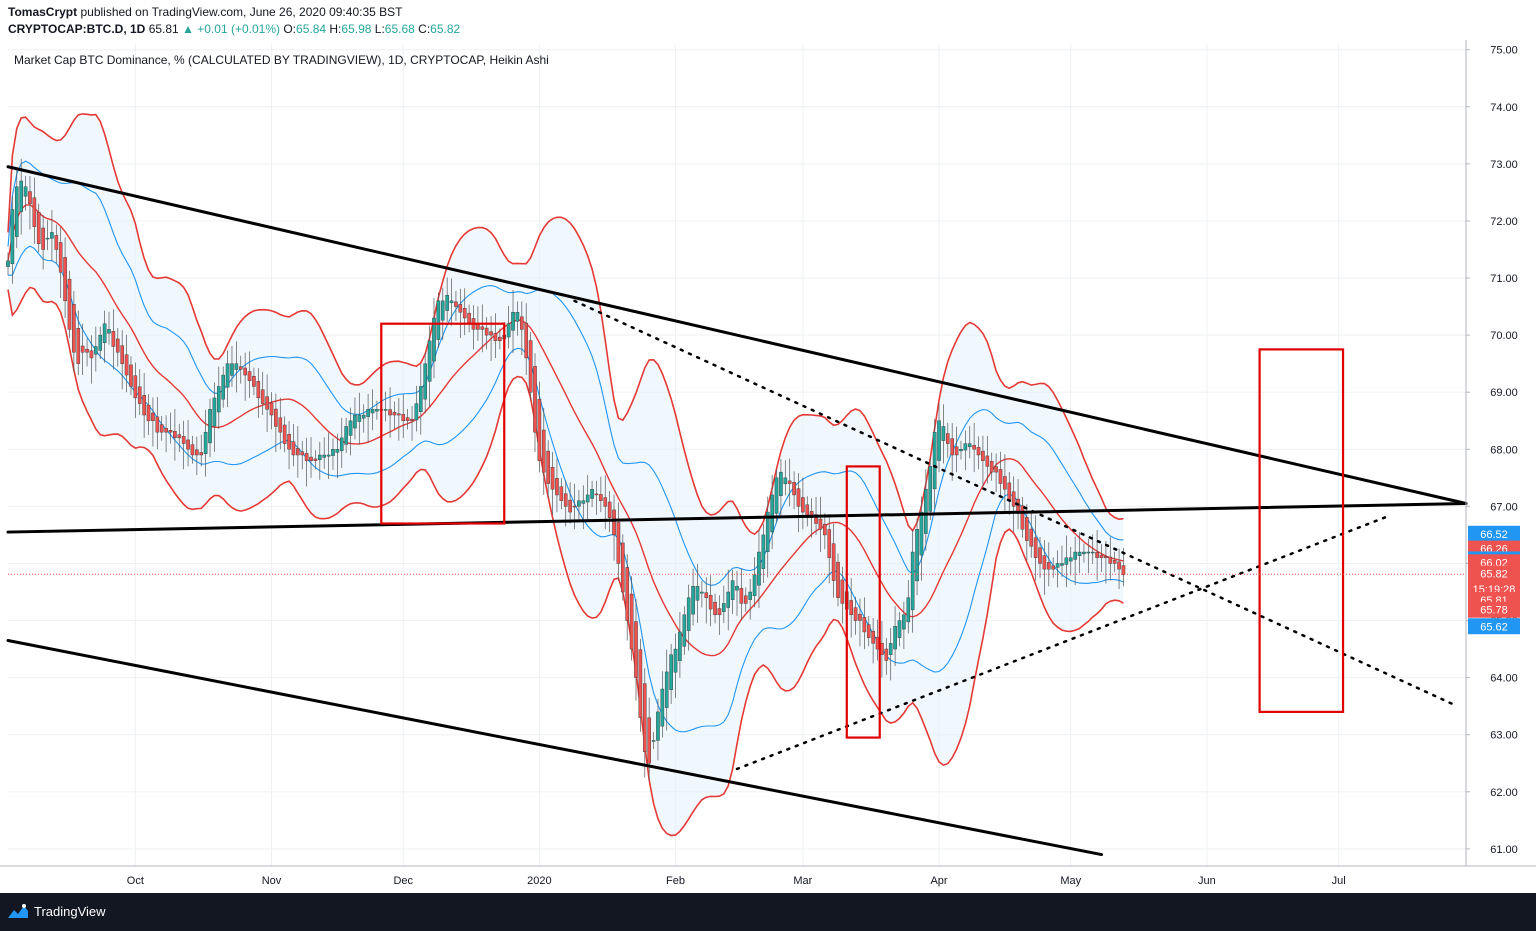 The height and width of the screenshot is (931, 1536). What do you see at coordinates (18, 912) in the screenshot?
I see `tradingview-logo-icon` at bounding box center [18, 912].